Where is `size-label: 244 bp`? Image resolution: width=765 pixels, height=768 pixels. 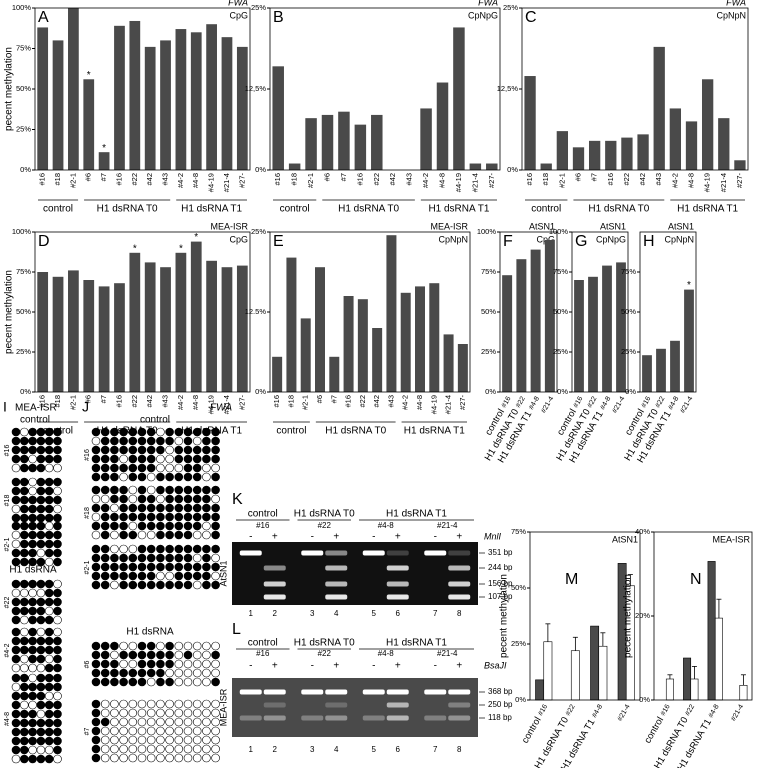
size-label: 244 bp is located at coordinates (500, 567).